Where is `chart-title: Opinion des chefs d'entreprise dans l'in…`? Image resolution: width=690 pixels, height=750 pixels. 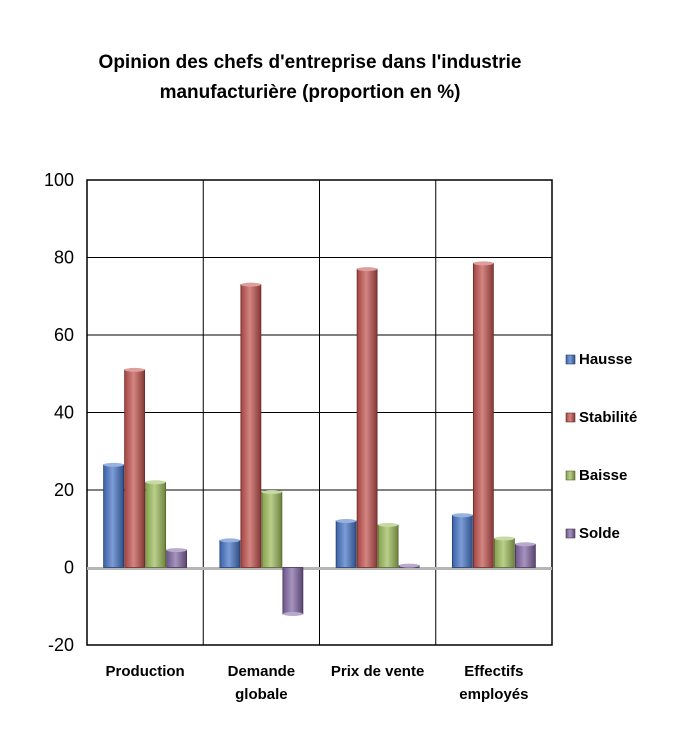 chart-title: Opinion des chefs d'entreprise dans l'in… is located at coordinates (310, 78).